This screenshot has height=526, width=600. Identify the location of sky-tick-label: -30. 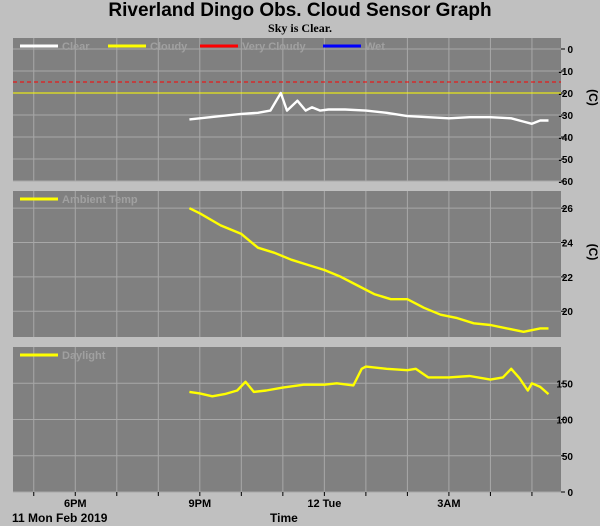
(566, 116).